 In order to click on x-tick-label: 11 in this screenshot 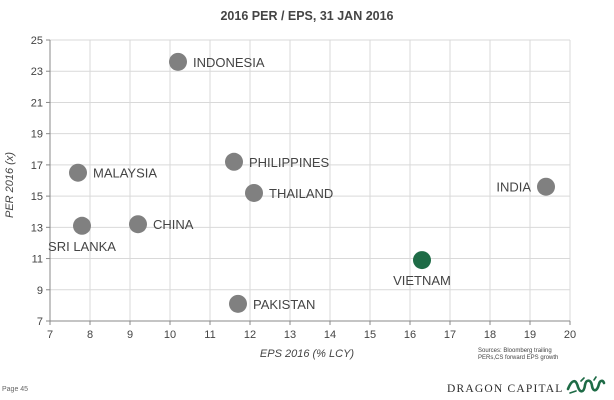, I will do `click(209, 335)`.